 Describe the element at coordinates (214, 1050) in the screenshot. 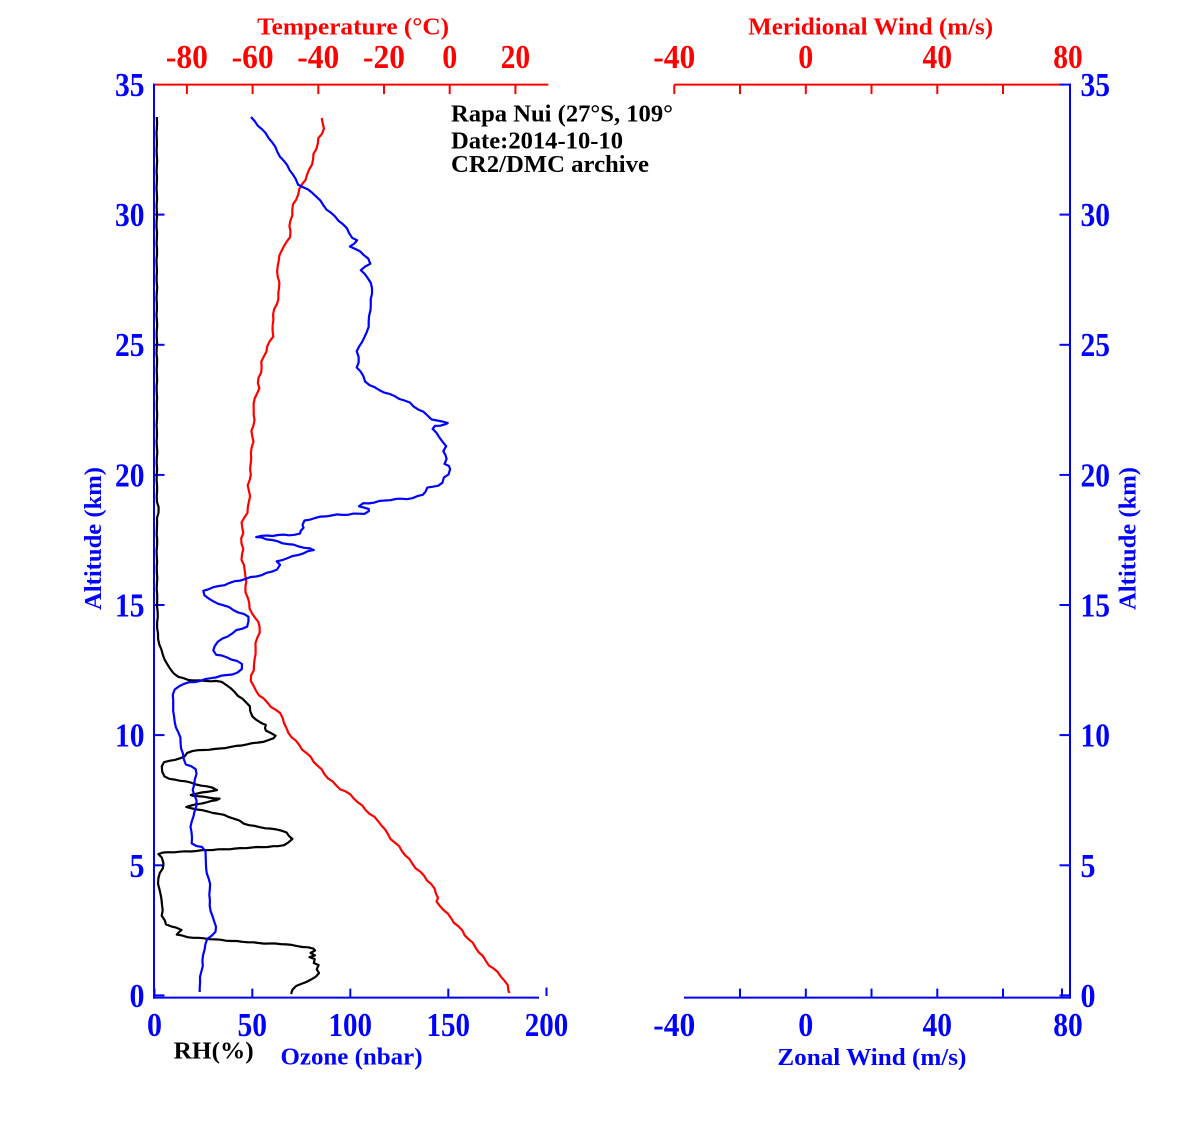

I see `svg-text: RH(%)` at that location.